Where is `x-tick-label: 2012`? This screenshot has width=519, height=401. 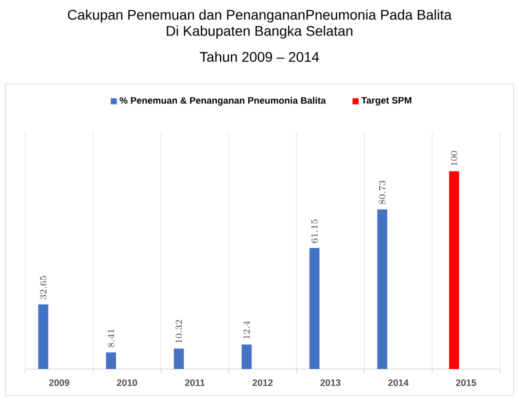 x-tick-label: 2012 is located at coordinates (262, 382).